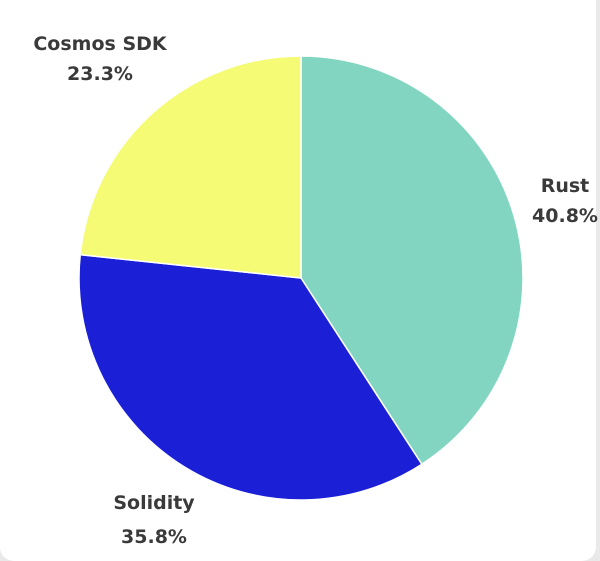 This screenshot has width=600, height=561. What do you see at coordinates (565, 216) in the screenshot?
I see `slice-value-rust: 40.8%` at bounding box center [565, 216].